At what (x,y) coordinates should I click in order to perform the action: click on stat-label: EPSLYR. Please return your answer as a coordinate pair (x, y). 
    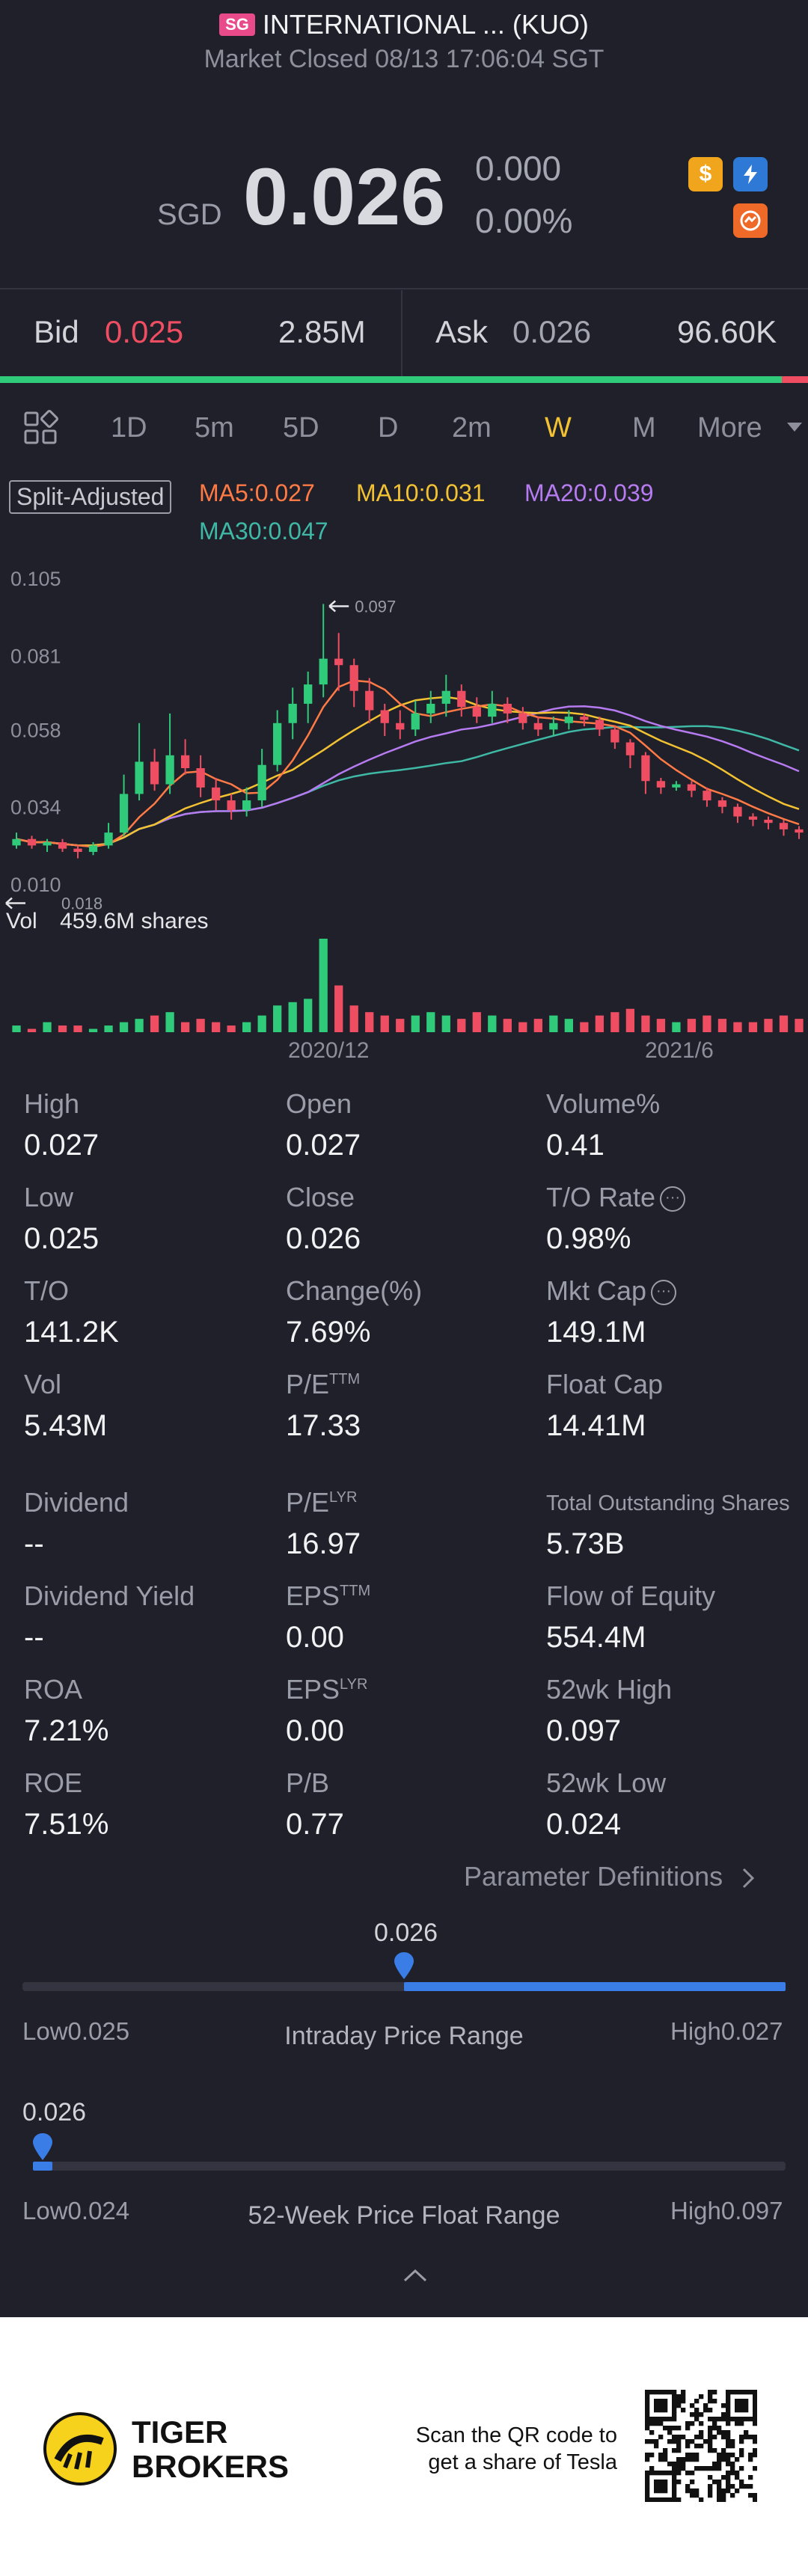
    Looking at the image, I should click on (327, 1689).